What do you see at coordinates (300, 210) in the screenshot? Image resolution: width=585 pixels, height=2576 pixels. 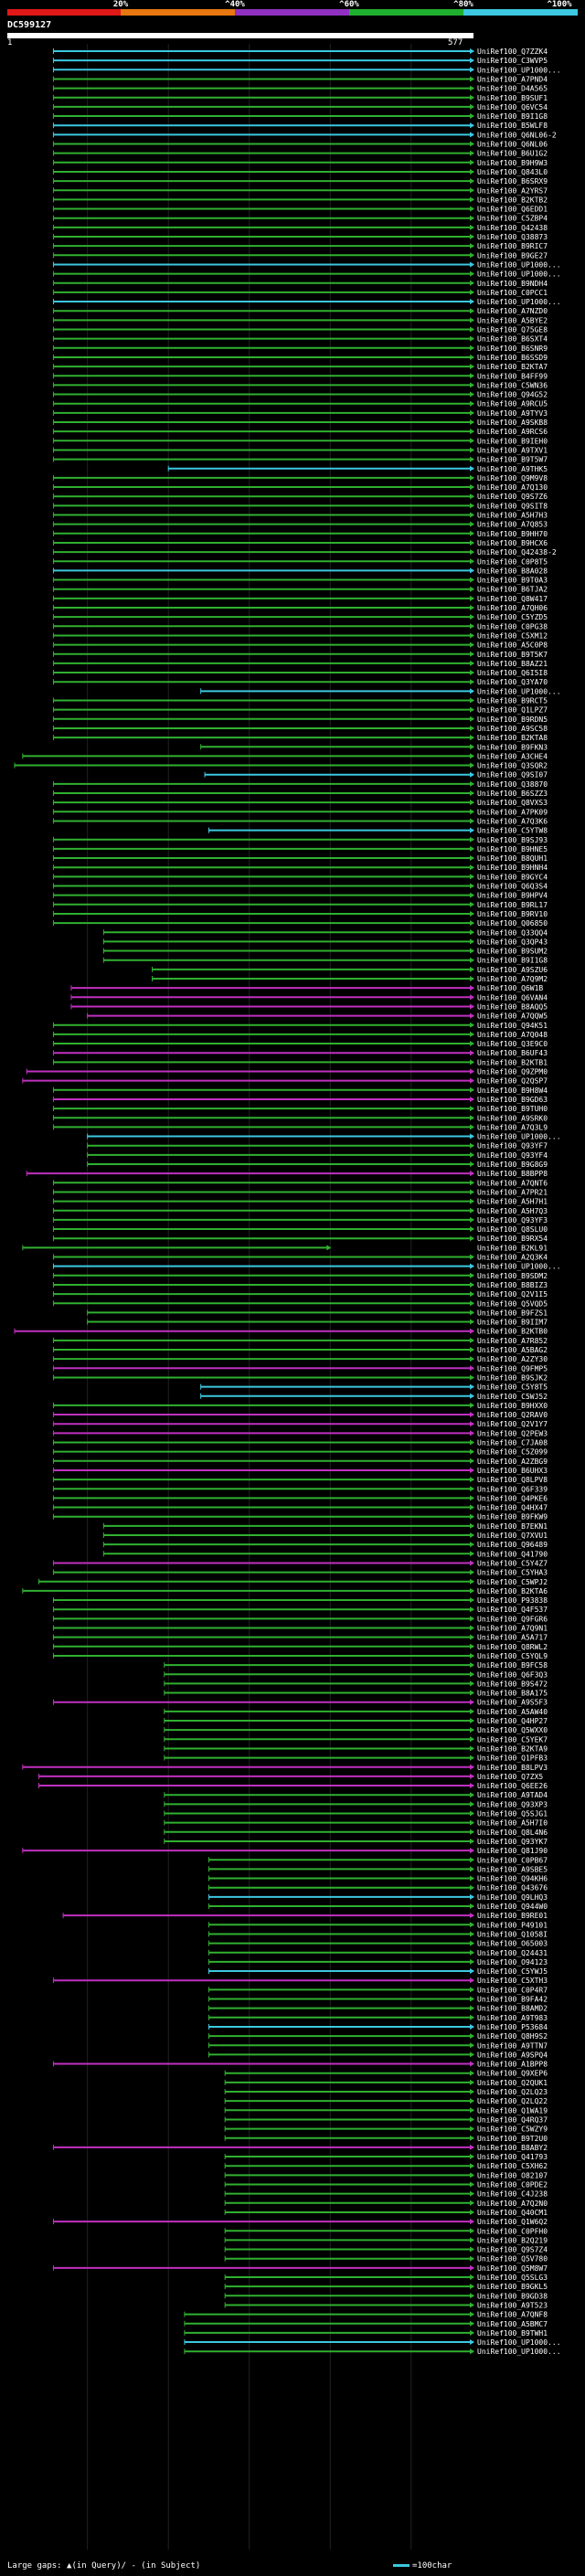 I see `hit-row: UniRef100_Q6EDD1` at bounding box center [300, 210].